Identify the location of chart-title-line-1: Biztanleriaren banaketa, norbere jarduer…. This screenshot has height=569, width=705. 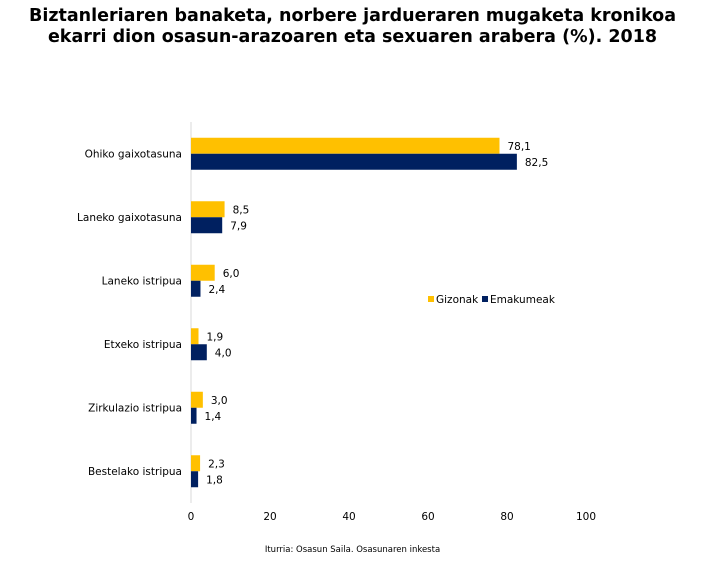
(352, 16).